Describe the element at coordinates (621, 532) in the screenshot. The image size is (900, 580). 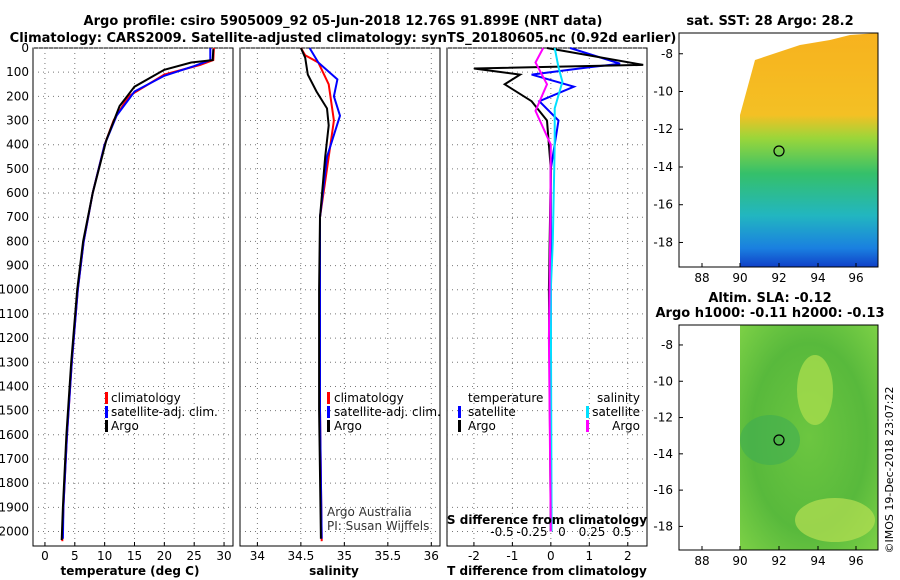
I see `s-tick-label: 0.5` at that location.